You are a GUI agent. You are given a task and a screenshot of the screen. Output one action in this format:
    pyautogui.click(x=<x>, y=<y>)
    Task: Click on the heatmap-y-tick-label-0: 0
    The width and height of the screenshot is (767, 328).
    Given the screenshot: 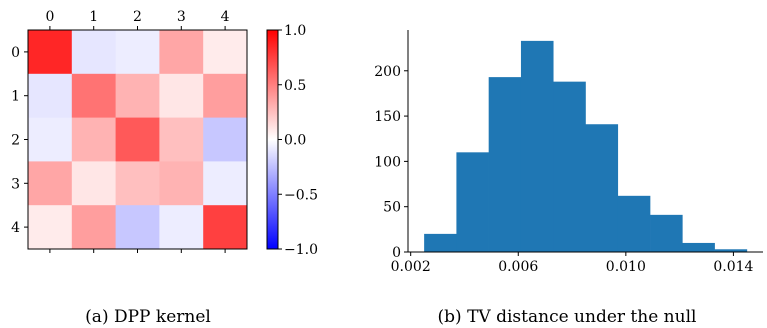 What is the action you would take?
    pyautogui.click(x=15, y=53)
    